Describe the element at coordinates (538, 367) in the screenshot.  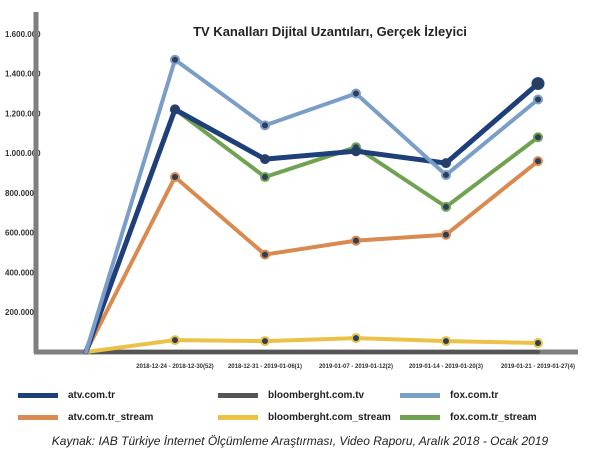
I see `x-tick-label: 2019-01-21 - 2019-01-27(4)` at that location.